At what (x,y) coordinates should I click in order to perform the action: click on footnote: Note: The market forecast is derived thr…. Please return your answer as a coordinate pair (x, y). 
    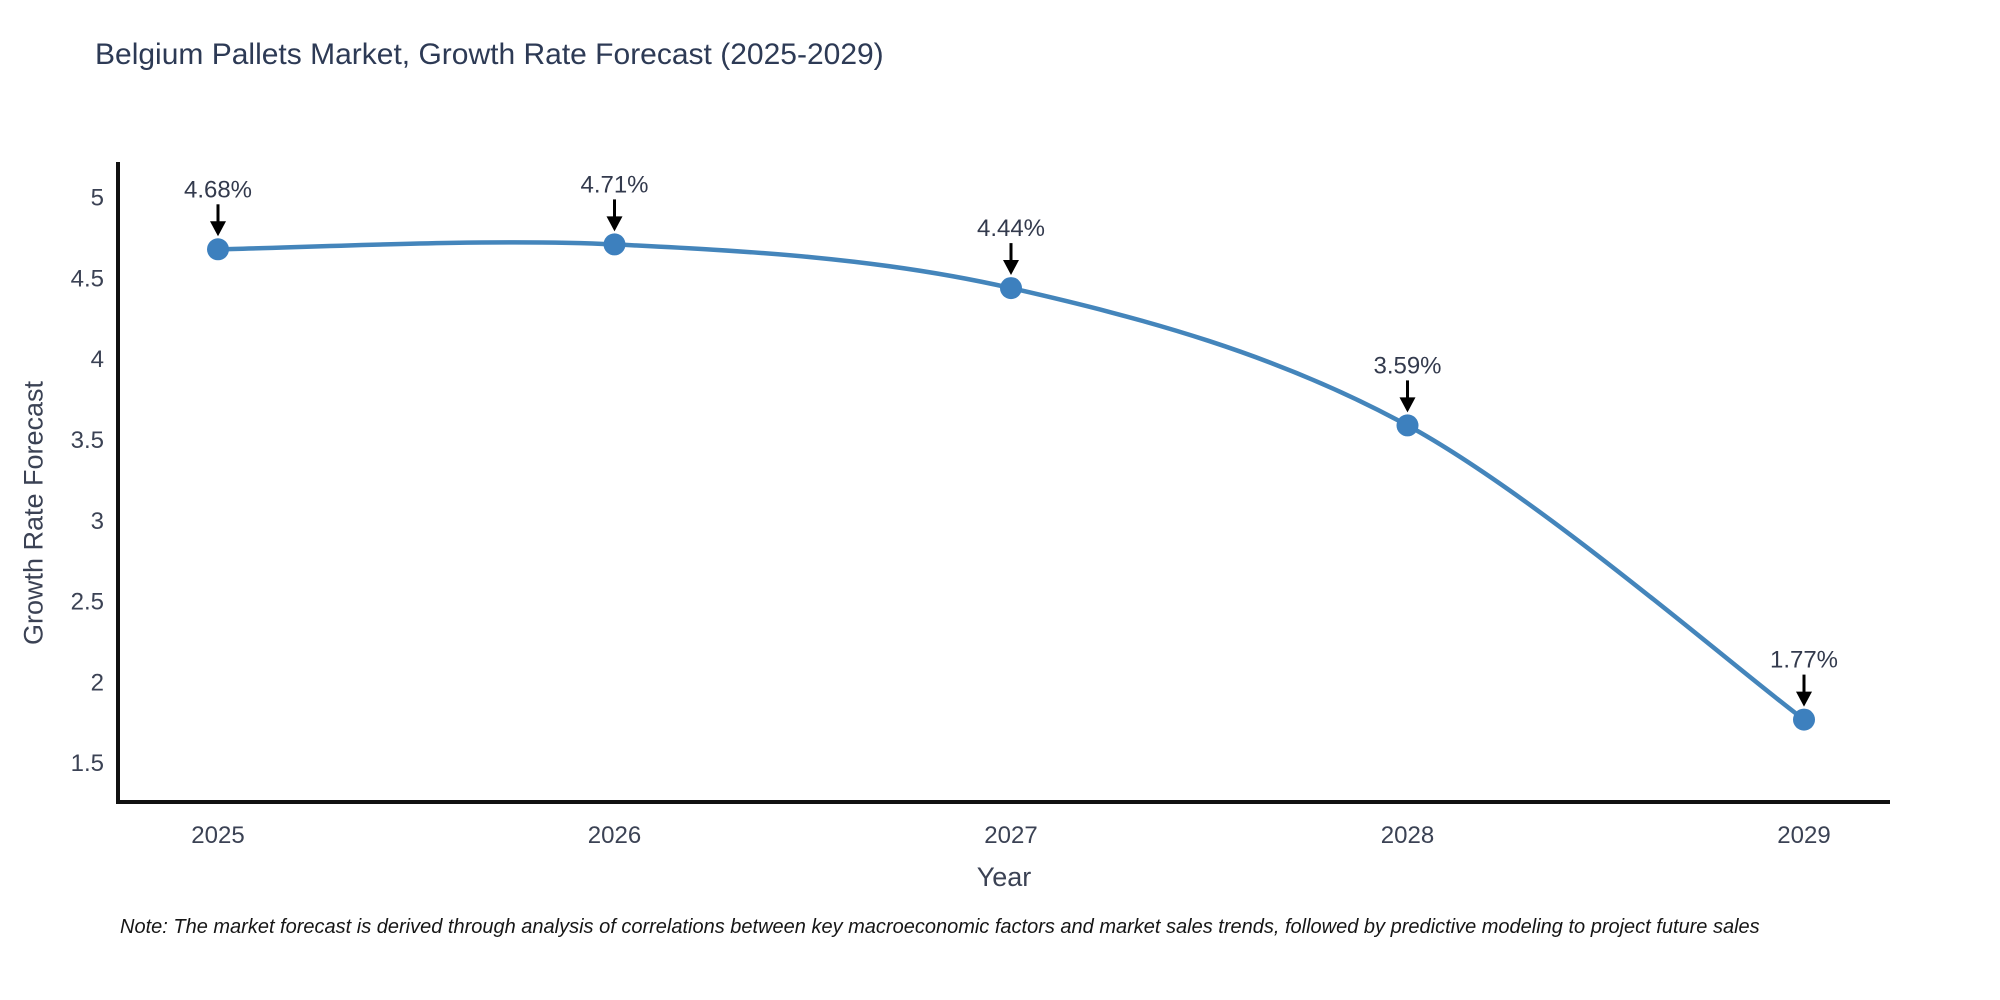
    Looking at the image, I should click on (940, 927).